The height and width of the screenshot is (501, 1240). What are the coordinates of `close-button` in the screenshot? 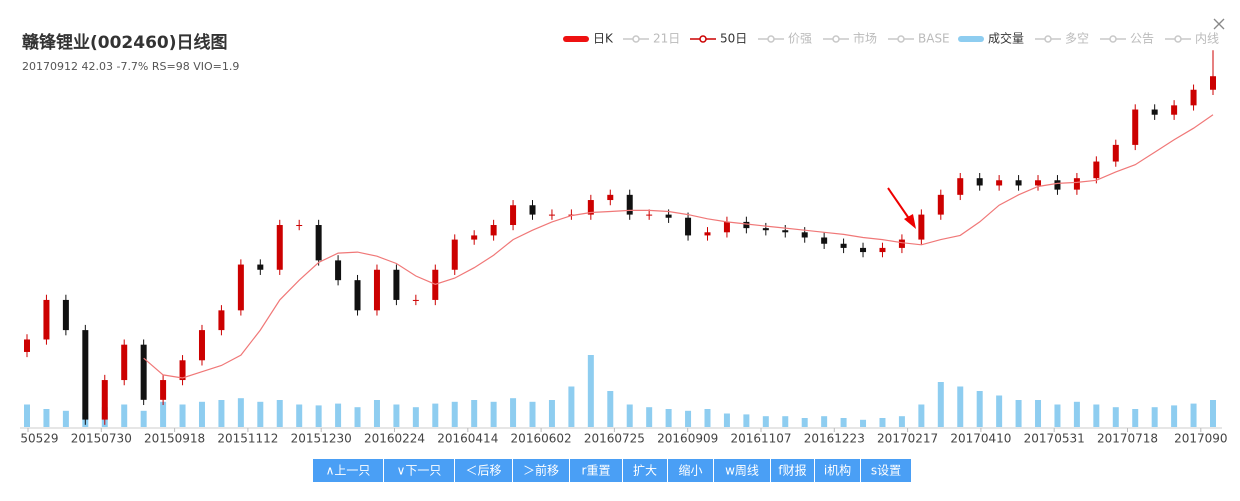 It's located at (1219, 24).